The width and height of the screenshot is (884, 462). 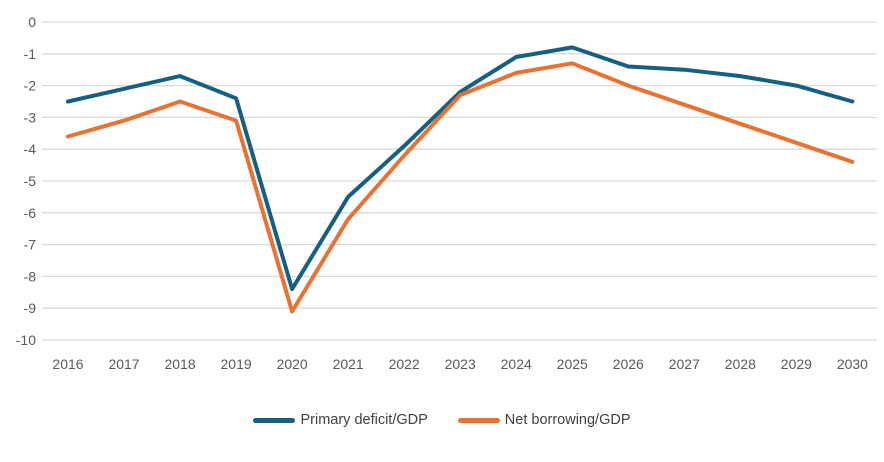 What do you see at coordinates (179, 364) in the screenshot?
I see `x-tick-label: 2018` at bounding box center [179, 364].